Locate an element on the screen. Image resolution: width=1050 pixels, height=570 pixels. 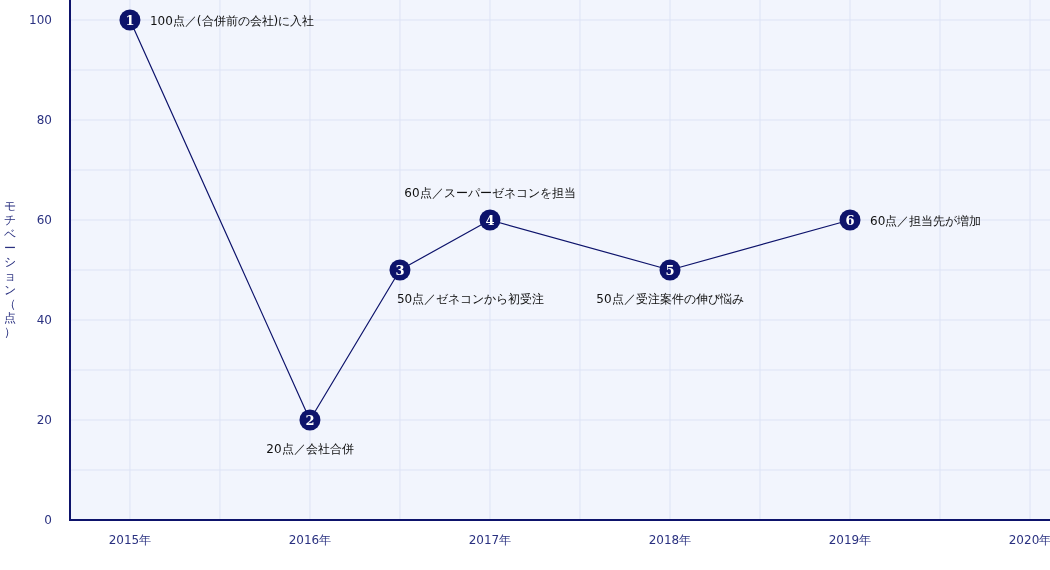
y-tick-label: 20 is located at coordinates (44, 420).